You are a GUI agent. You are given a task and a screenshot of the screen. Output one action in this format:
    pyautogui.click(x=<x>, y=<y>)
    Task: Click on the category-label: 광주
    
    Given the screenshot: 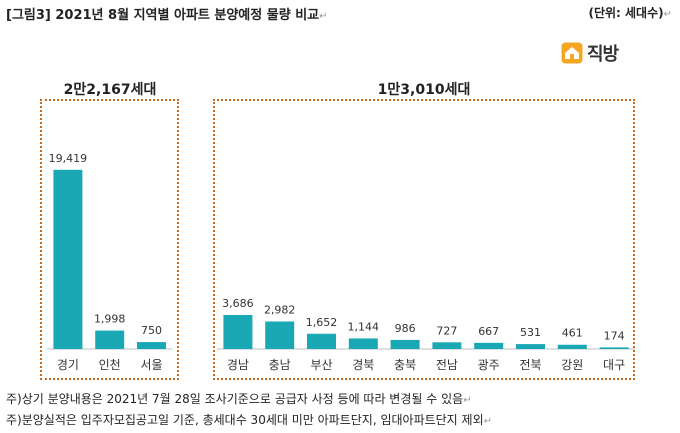 What is the action you would take?
    pyautogui.click(x=489, y=365)
    